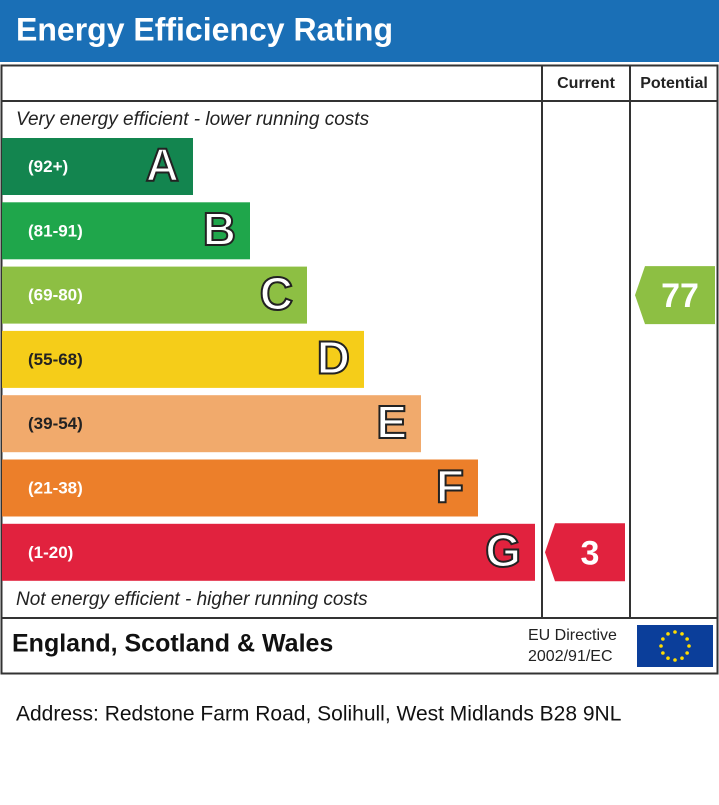 This screenshot has height=805, width=719. What do you see at coordinates (55, 487) in the screenshot?
I see `band-range: (21-38)` at bounding box center [55, 487].